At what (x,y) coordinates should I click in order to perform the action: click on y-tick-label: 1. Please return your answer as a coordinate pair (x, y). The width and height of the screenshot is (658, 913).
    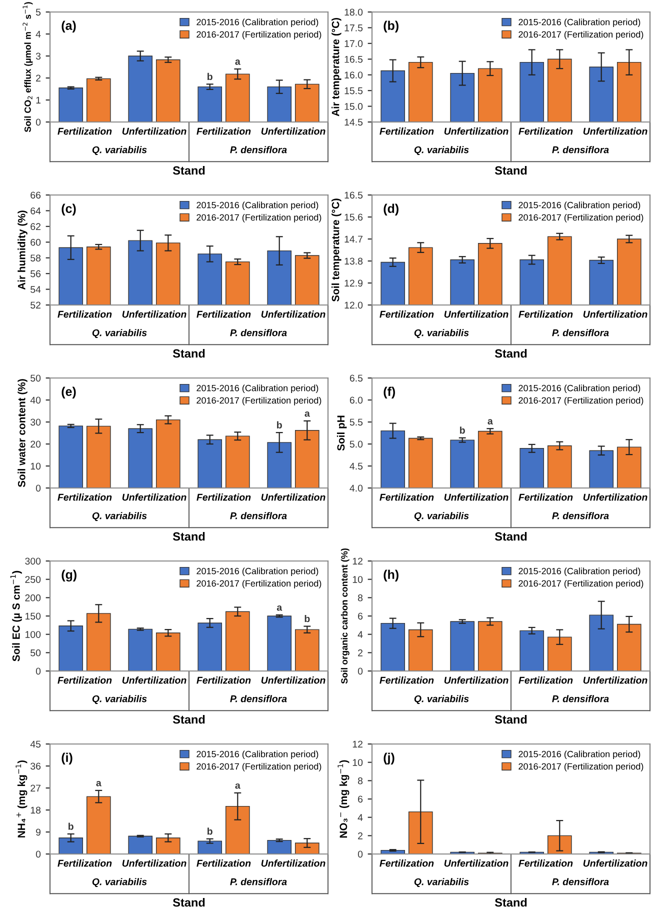
    Looking at the image, I should click on (38, 100).